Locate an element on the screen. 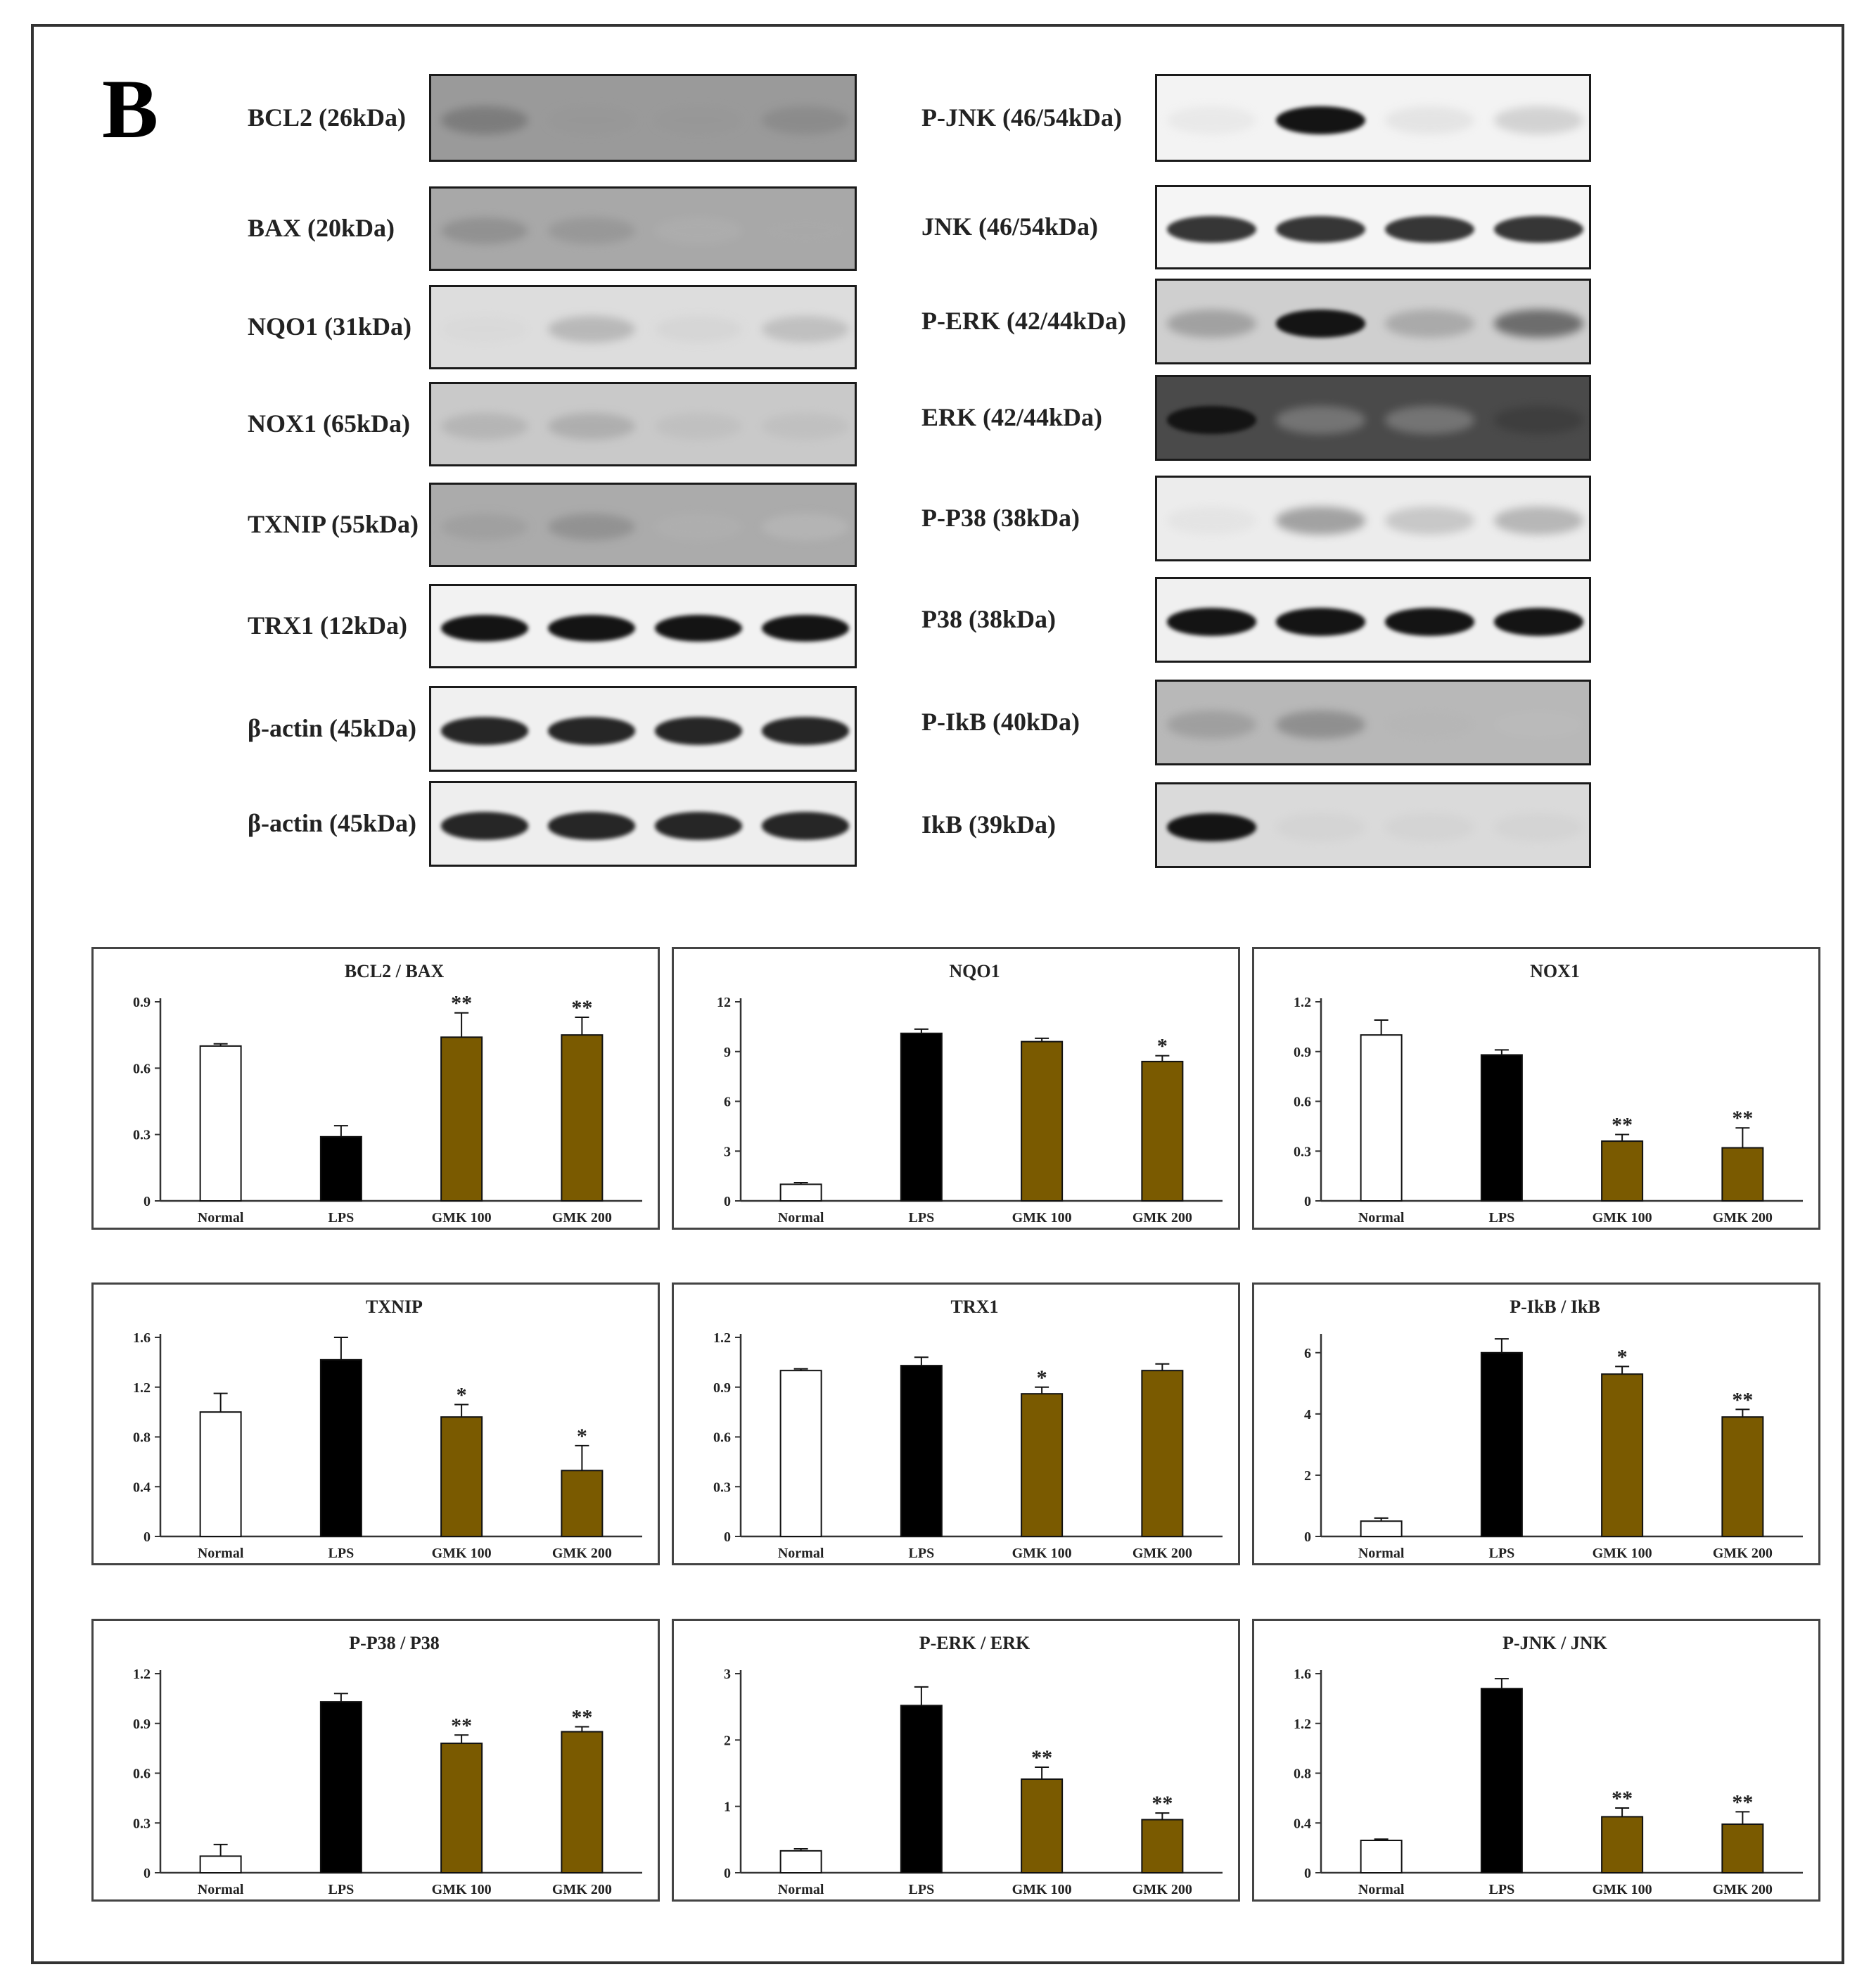  blot-label: BAX (20kDa) is located at coordinates (321, 228).